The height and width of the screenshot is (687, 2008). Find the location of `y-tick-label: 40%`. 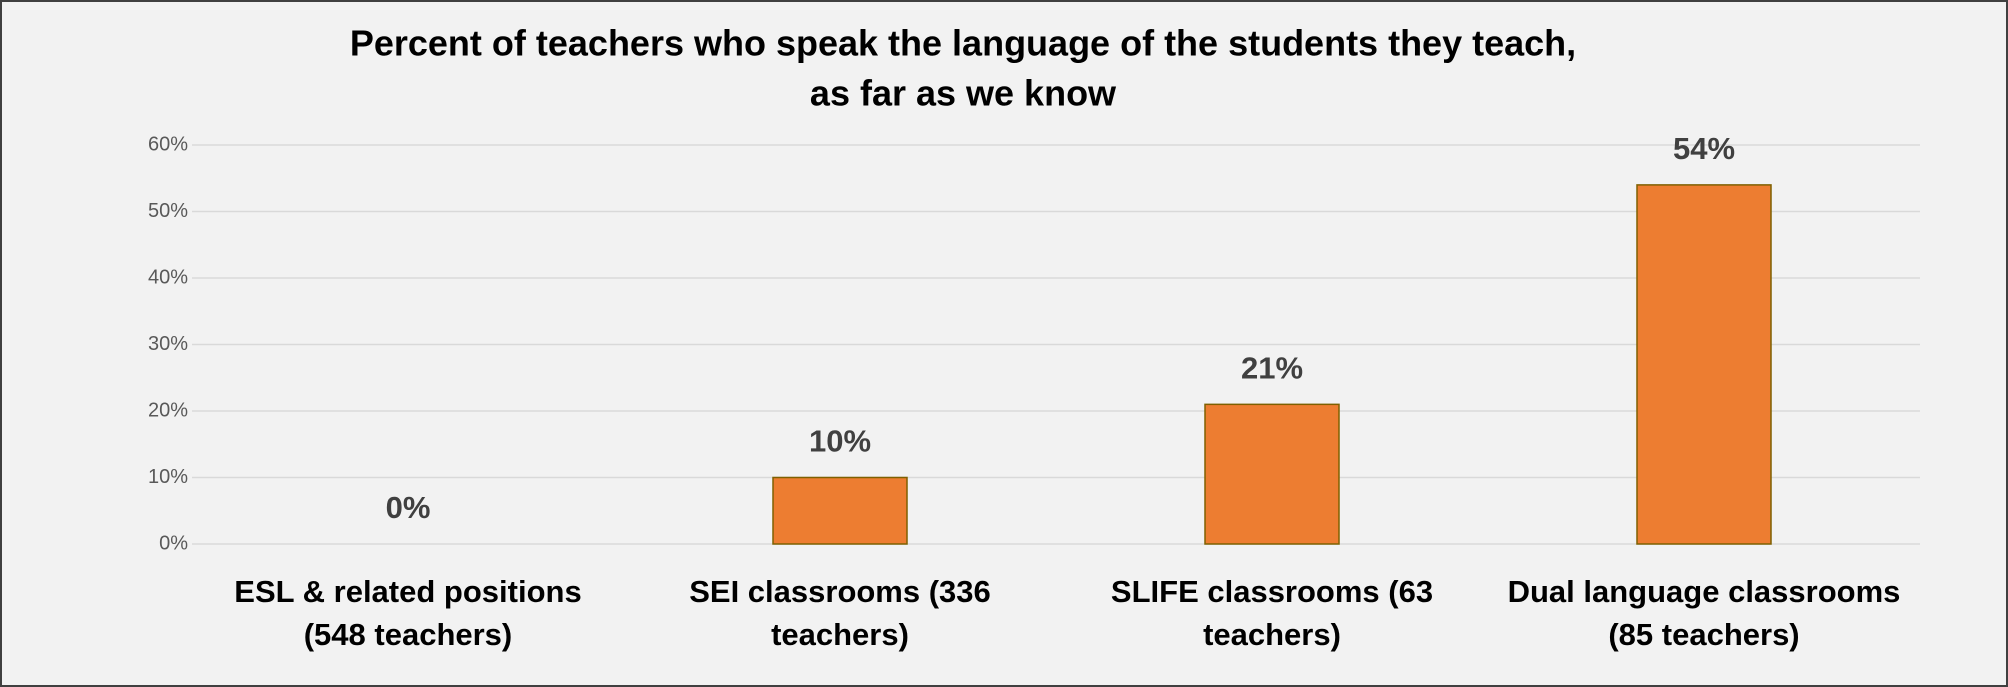

y-tick-label: 40% is located at coordinates (168, 277).